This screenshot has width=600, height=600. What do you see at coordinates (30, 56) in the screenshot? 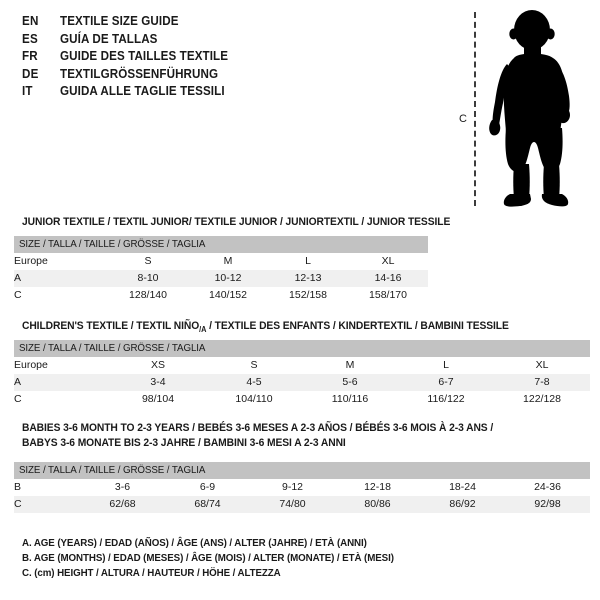
I see `language-code-fr: FR` at bounding box center [30, 56].